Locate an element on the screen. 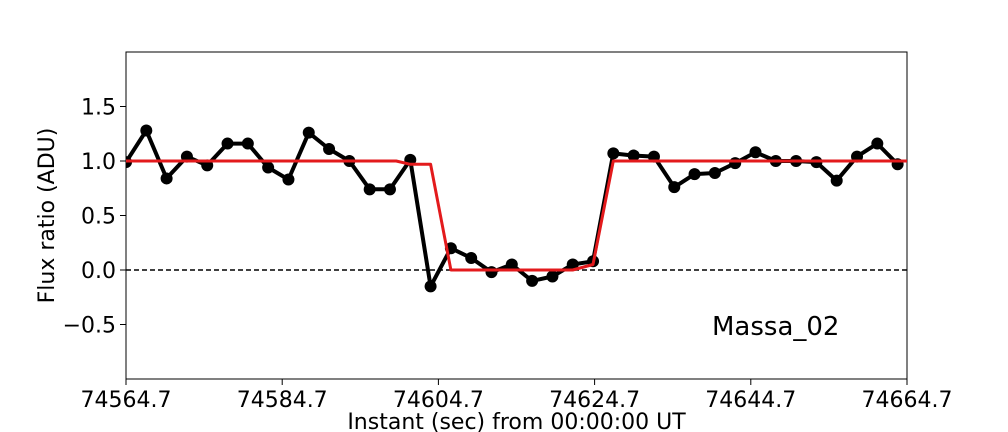 The height and width of the screenshot is (432, 1008). y-axis: −0.5 0.0 0.5 1.0 1.5 is located at coordinates (94, 217).